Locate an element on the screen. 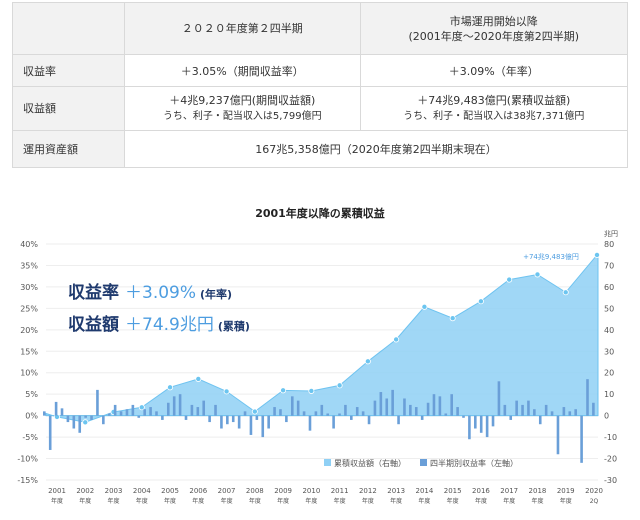 The image size is (640, 520). right-axis-tick-label: 50 is located at coordinates (609, 308).